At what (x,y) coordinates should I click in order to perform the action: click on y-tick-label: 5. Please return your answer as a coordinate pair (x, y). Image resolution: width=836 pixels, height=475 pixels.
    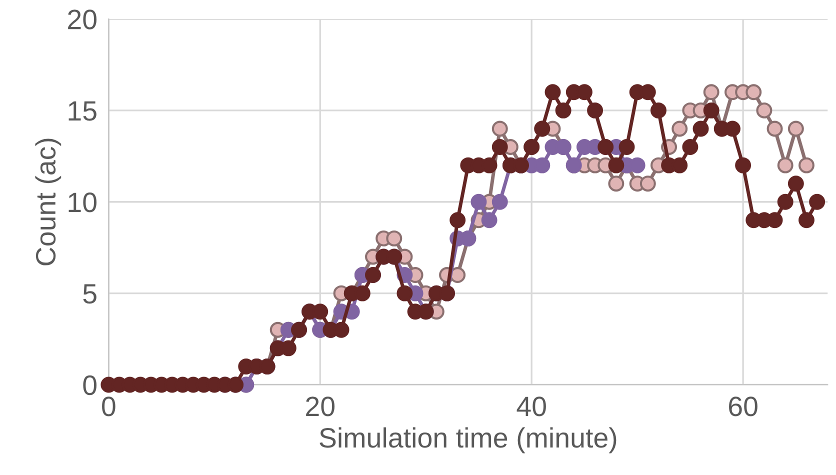
    Looking at the image, I should click on (89, 294).